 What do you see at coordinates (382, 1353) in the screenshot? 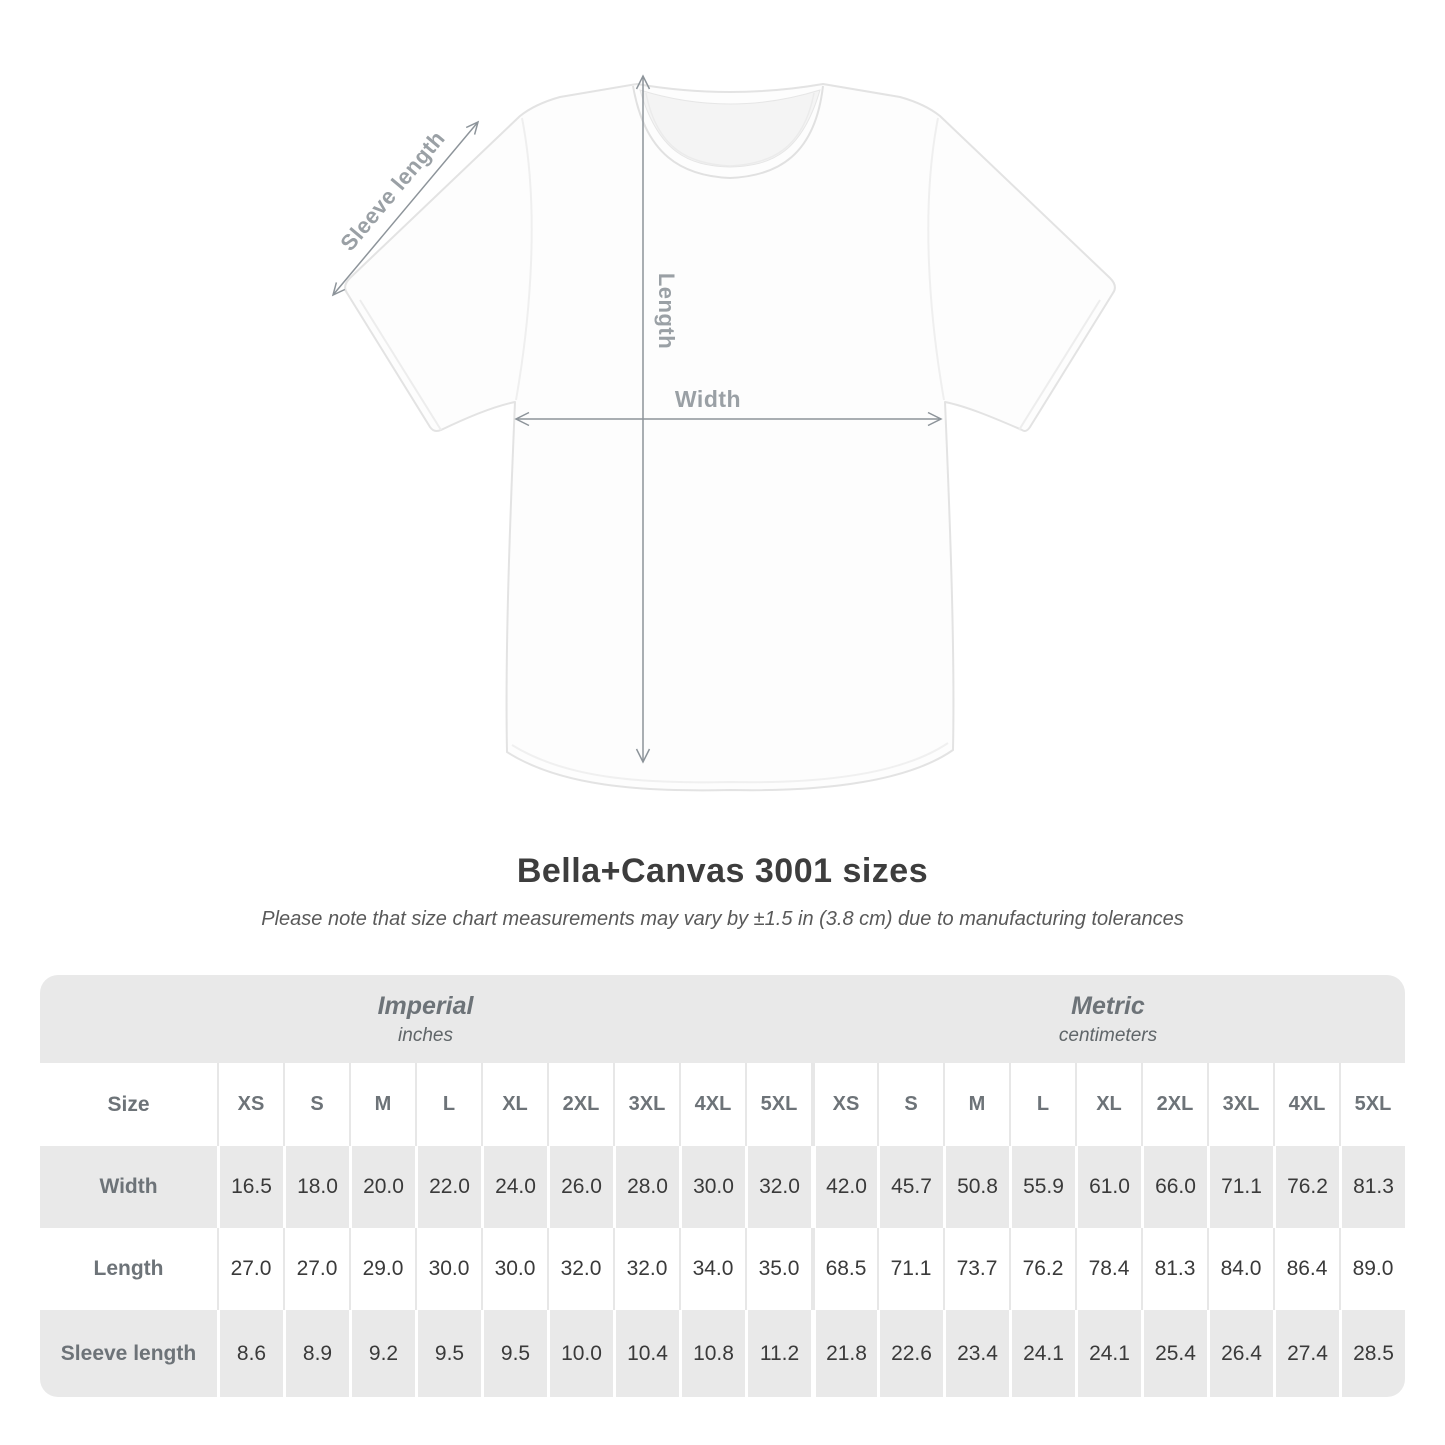
I see `value-cell: 9.2` at bounding box center [382, 1353].